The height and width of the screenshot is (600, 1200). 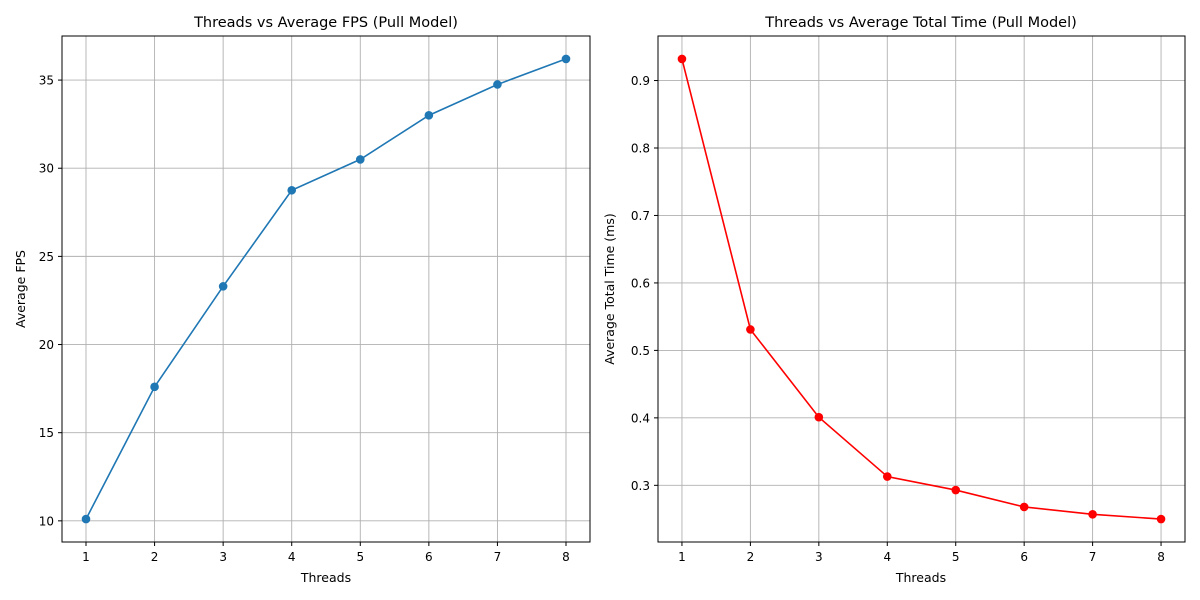 I want to click on y-axis-label-fps: Average FPS, so click(x=20, y=289).